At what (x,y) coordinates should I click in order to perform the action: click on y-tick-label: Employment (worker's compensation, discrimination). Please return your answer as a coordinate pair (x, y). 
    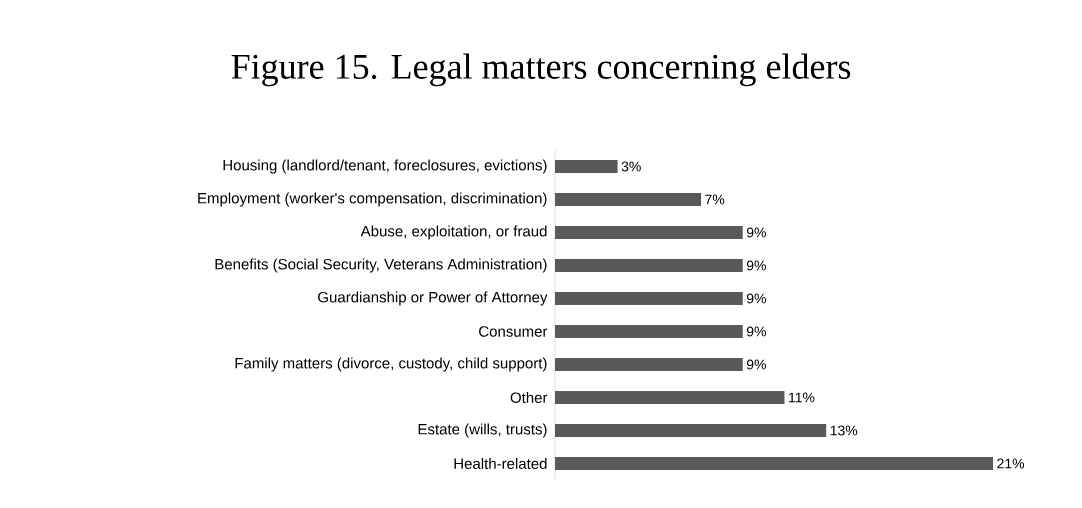
    Looking at the image, I should click on (372, 199).